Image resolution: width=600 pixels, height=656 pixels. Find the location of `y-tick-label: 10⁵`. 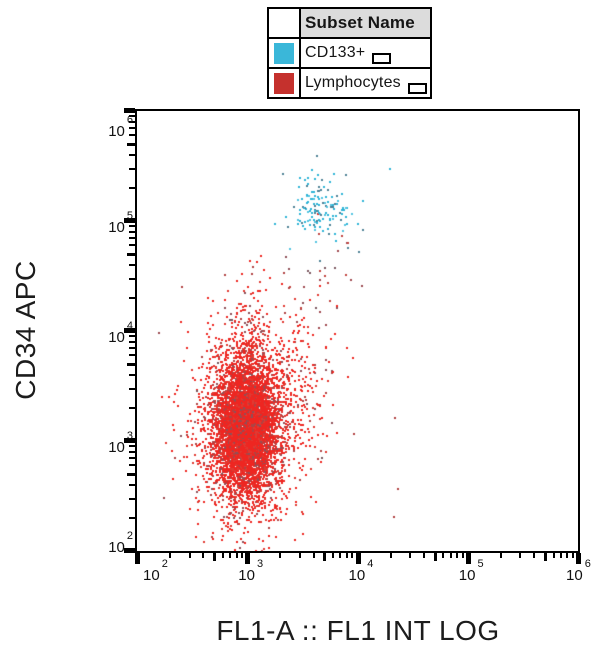

y-tick-label: 10⁵ is located at coordinates (120, 223).